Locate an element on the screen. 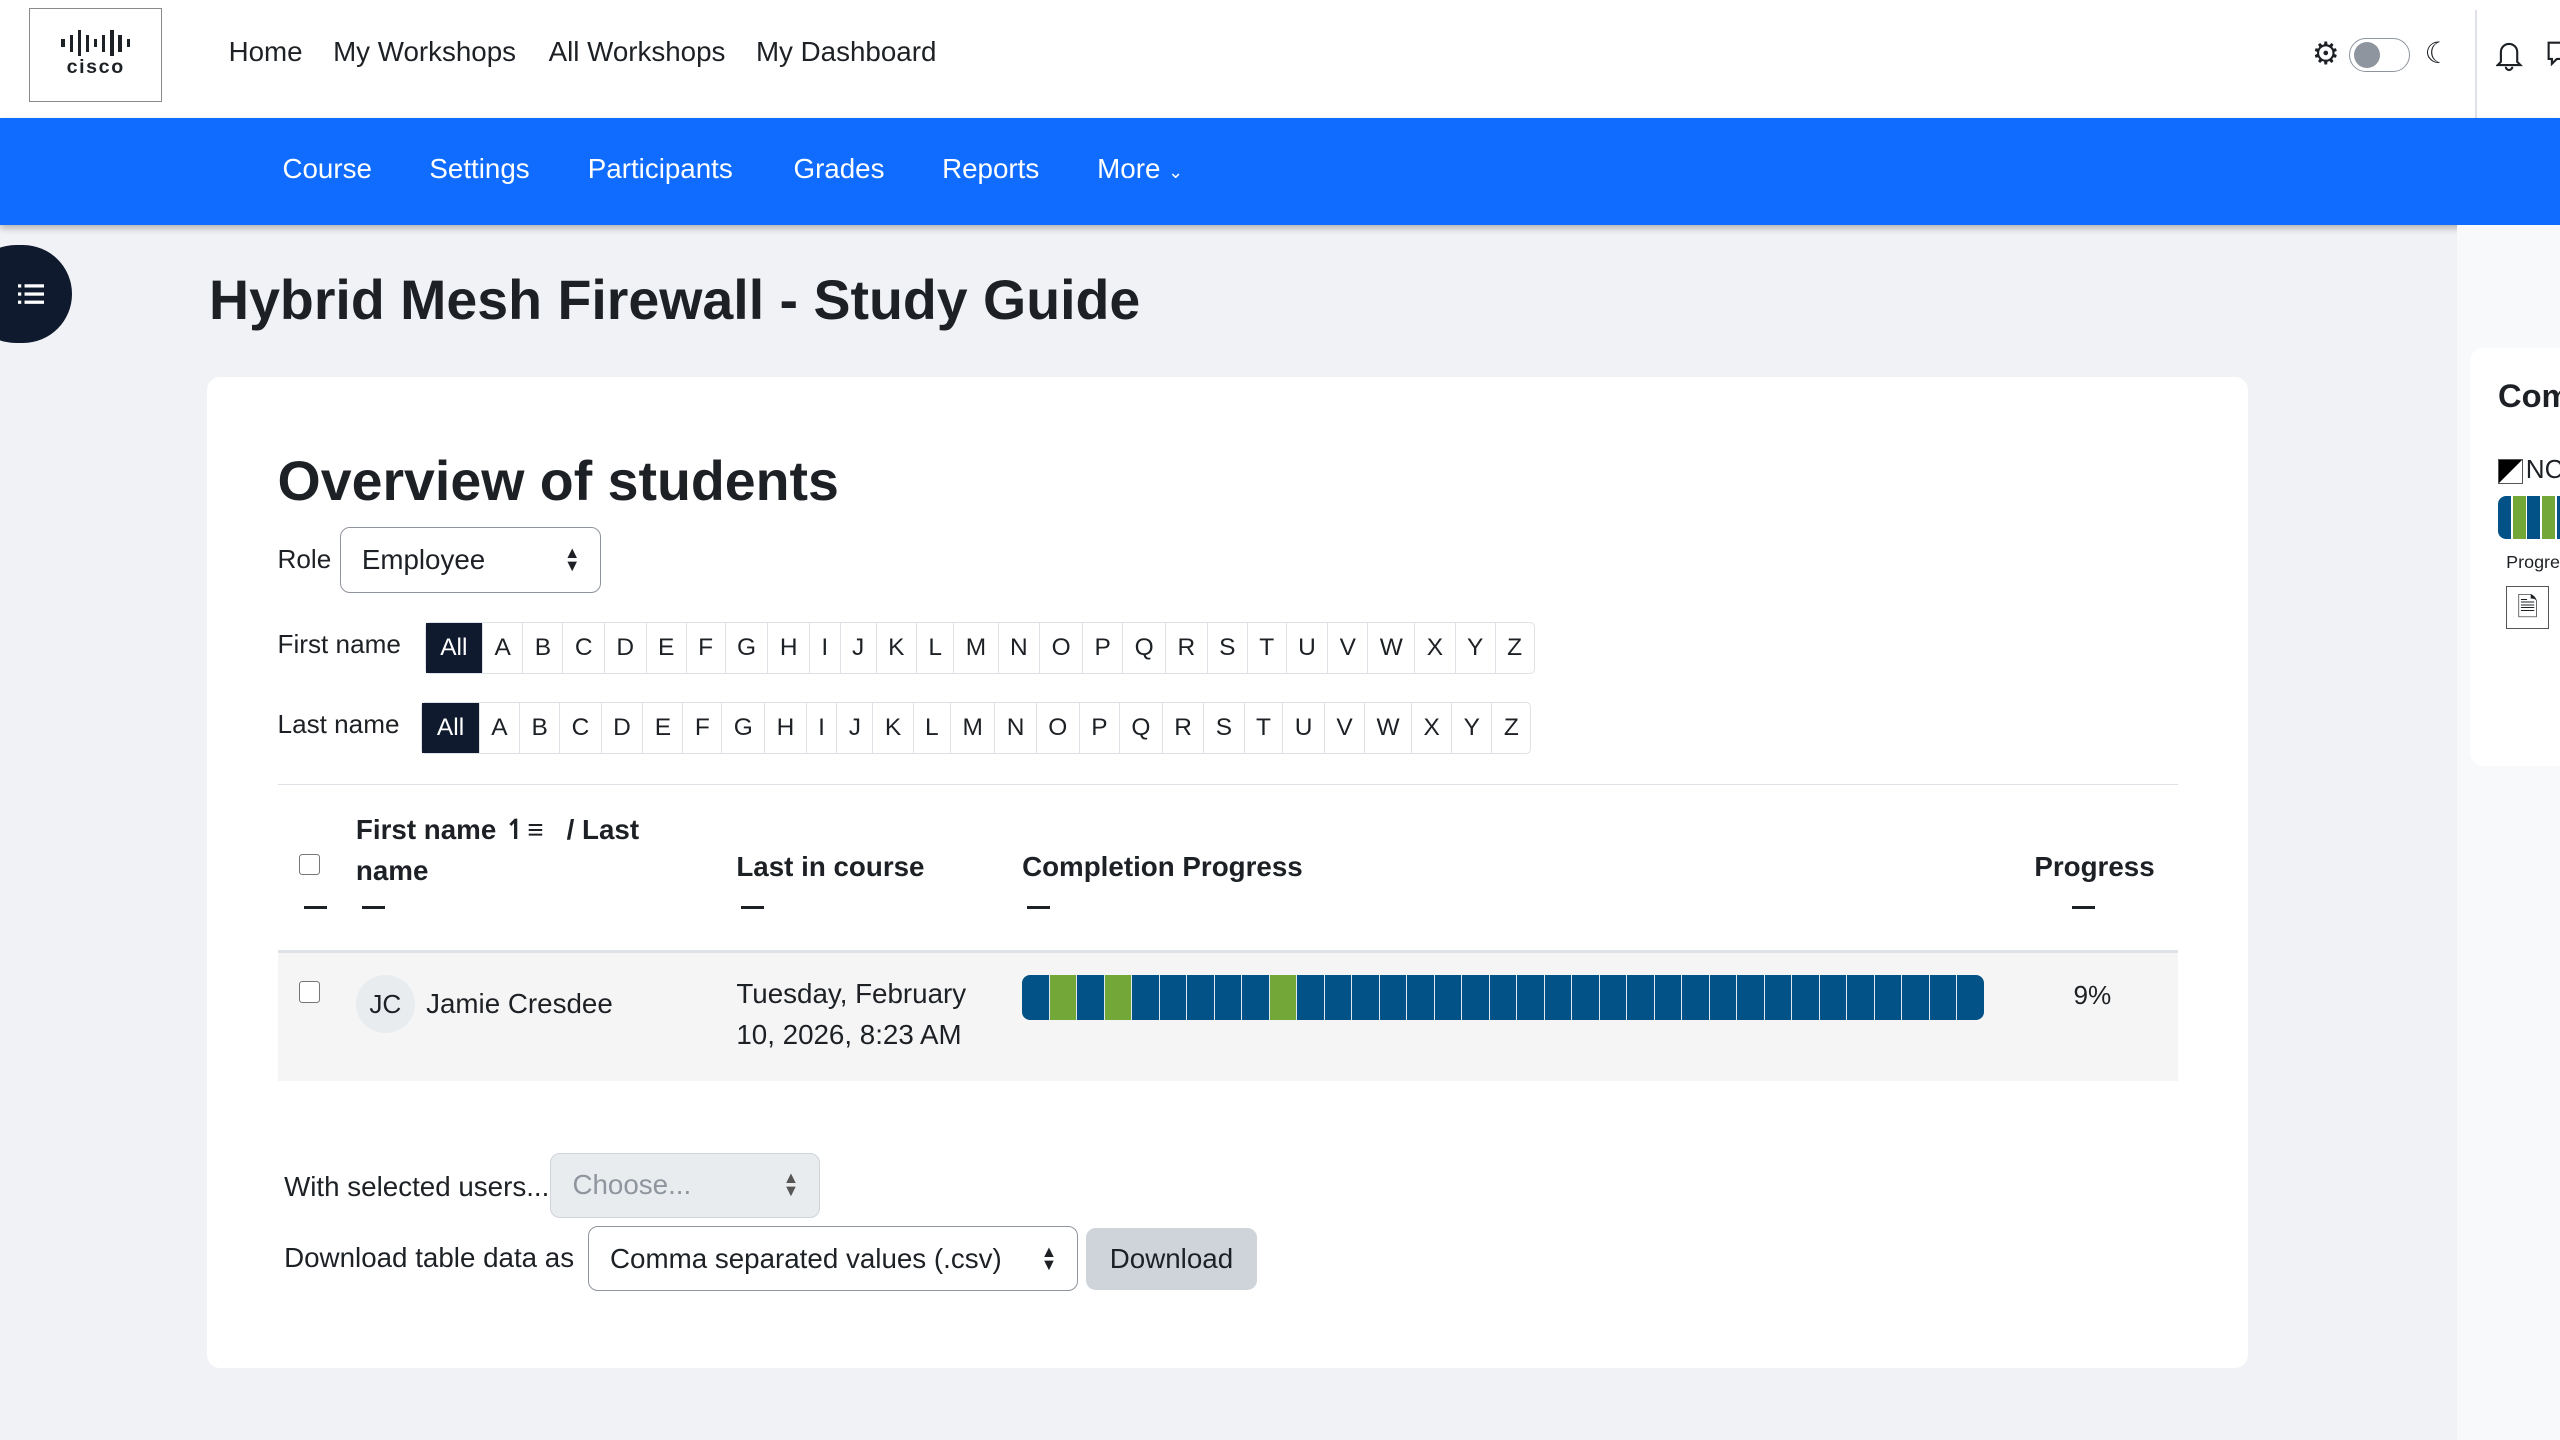  nav-my-dashboard: My Dashboard is located at coordinates (846, 51).